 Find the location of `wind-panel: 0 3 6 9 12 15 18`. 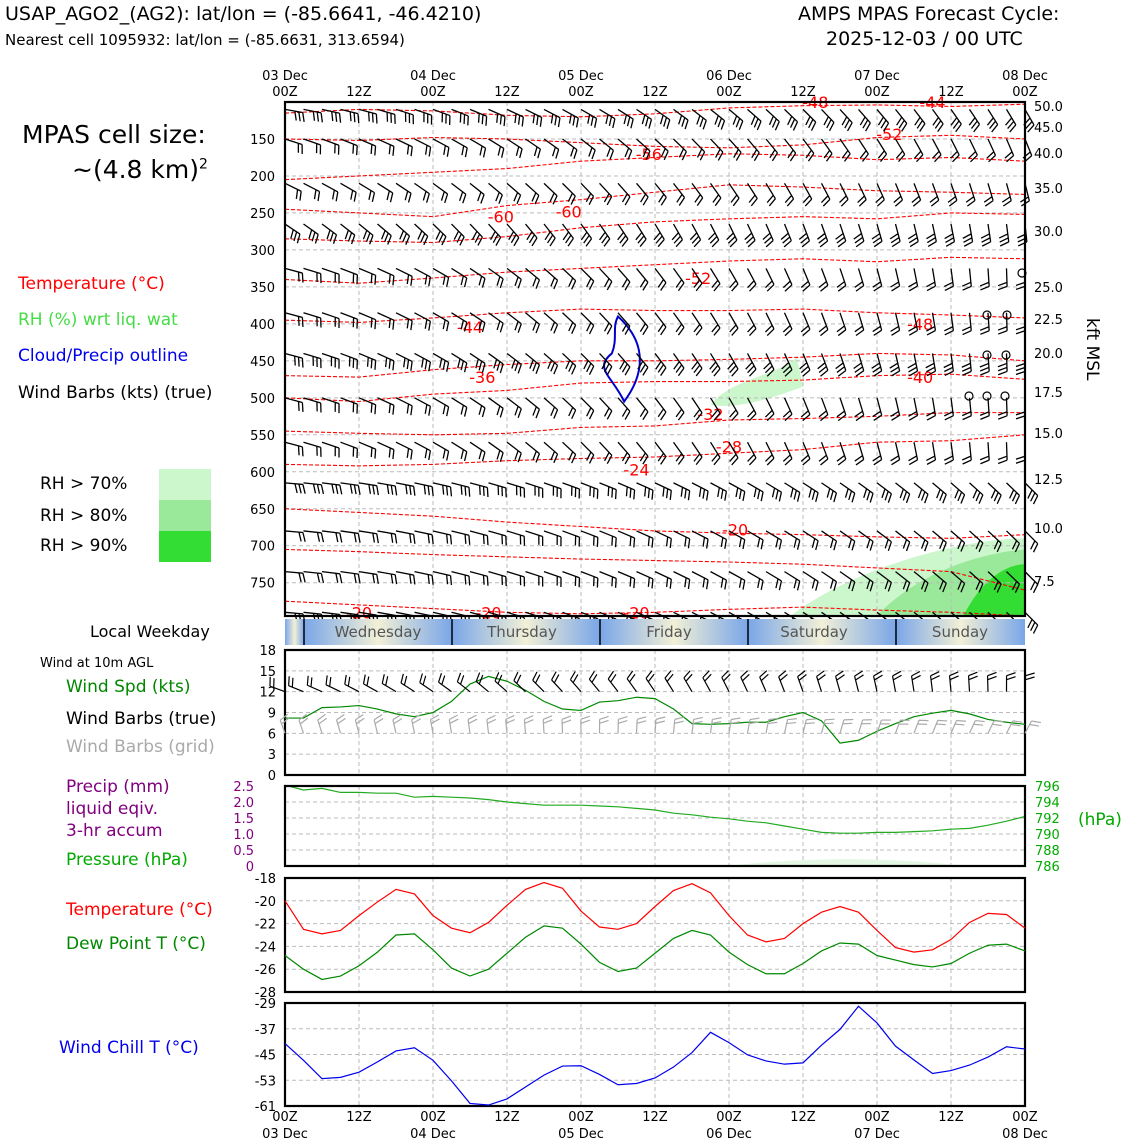

wind-panel: 0 3 6 9 12 15 18 is located at coordinates (650, 714).